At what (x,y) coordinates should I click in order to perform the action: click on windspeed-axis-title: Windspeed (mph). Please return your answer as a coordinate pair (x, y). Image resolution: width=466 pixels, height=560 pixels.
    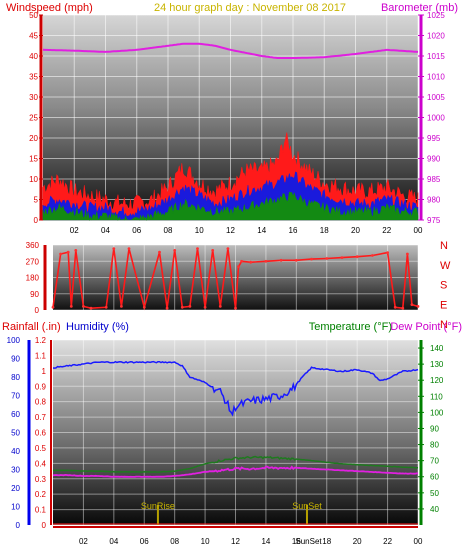
    Looking at the image, I should click on (49, 8).